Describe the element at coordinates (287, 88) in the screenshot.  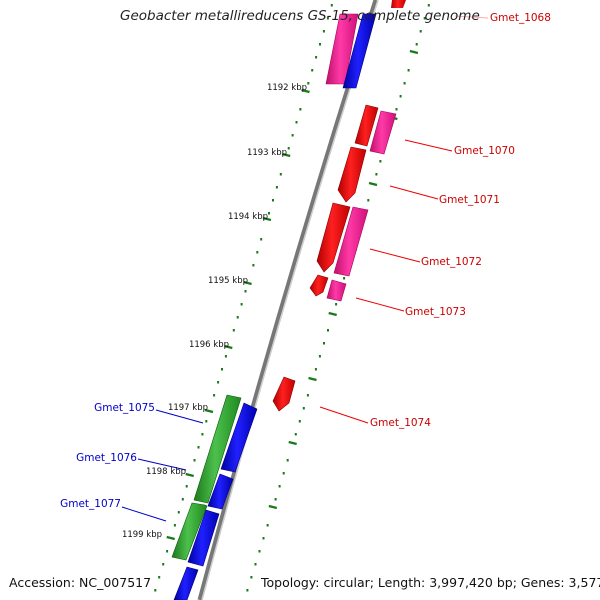
I see `scale-label: 1192 kbp` at that location.